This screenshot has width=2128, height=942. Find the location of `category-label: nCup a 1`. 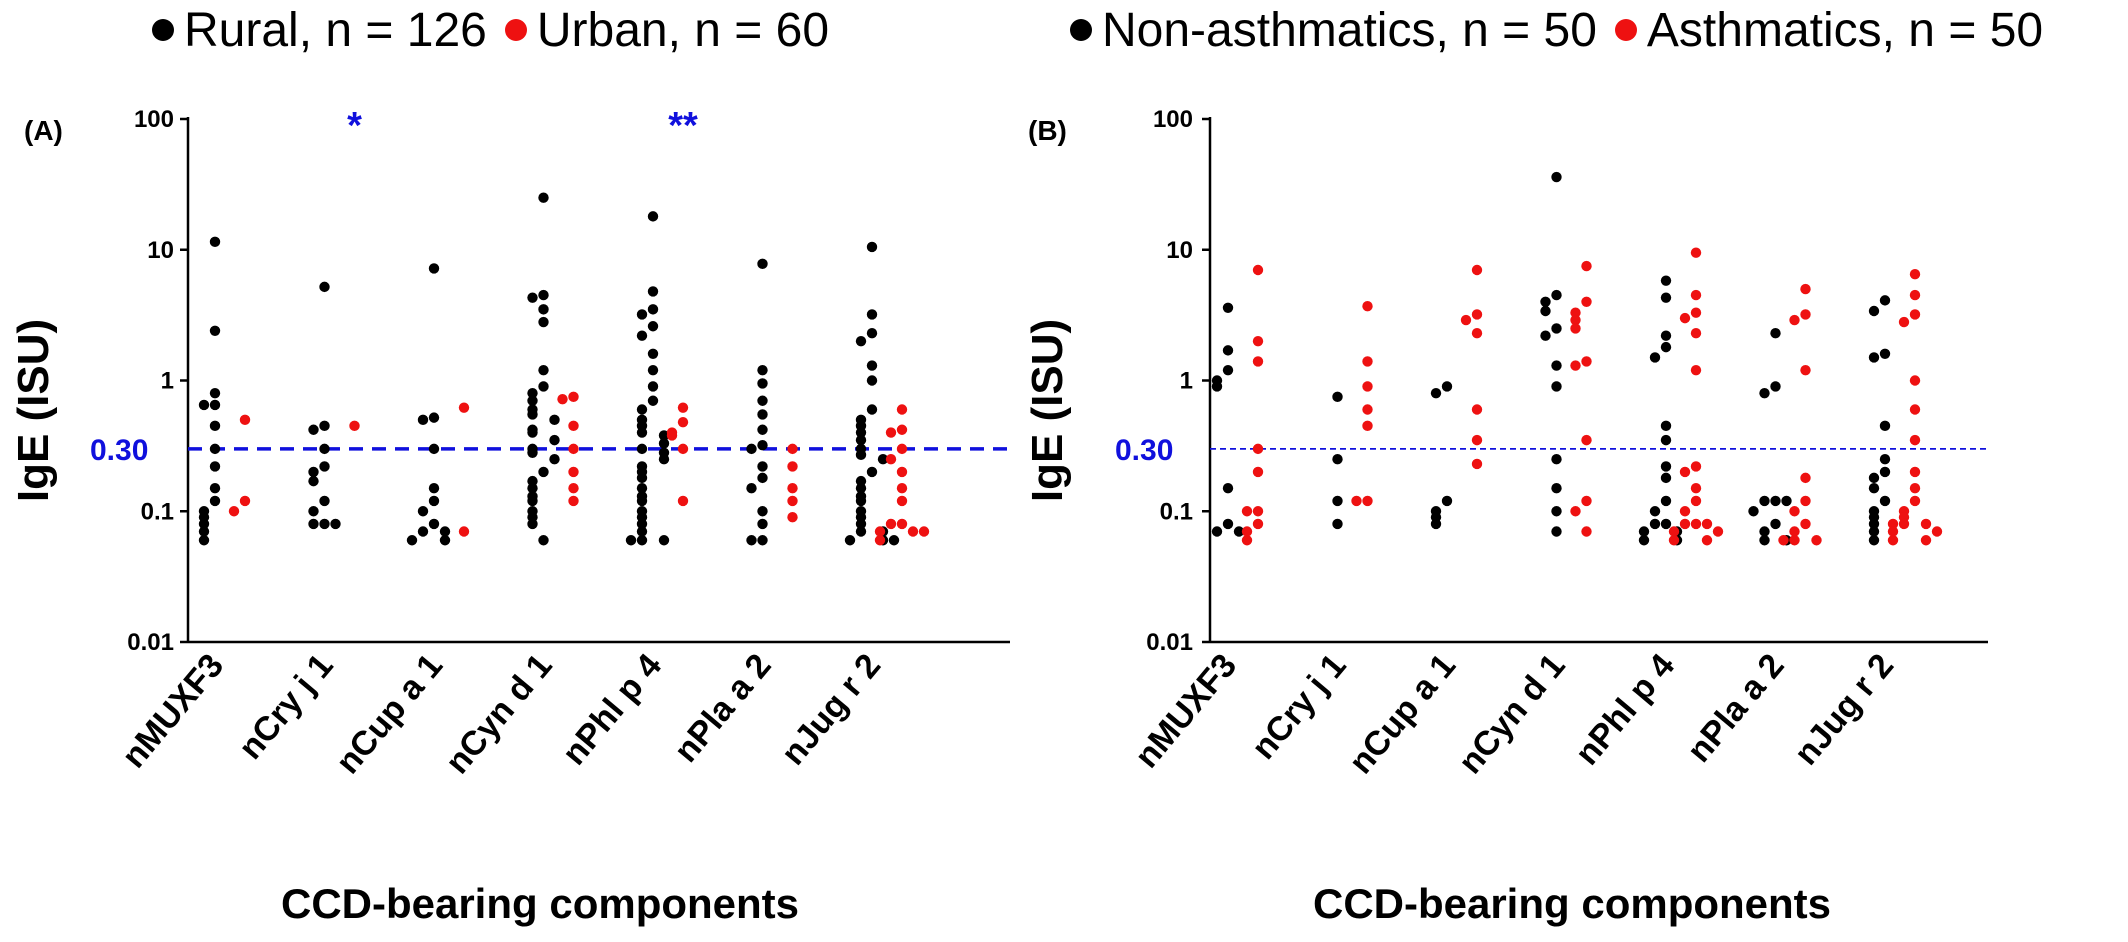

category-label: nCup a 1 is located at coordinates (389, 714).